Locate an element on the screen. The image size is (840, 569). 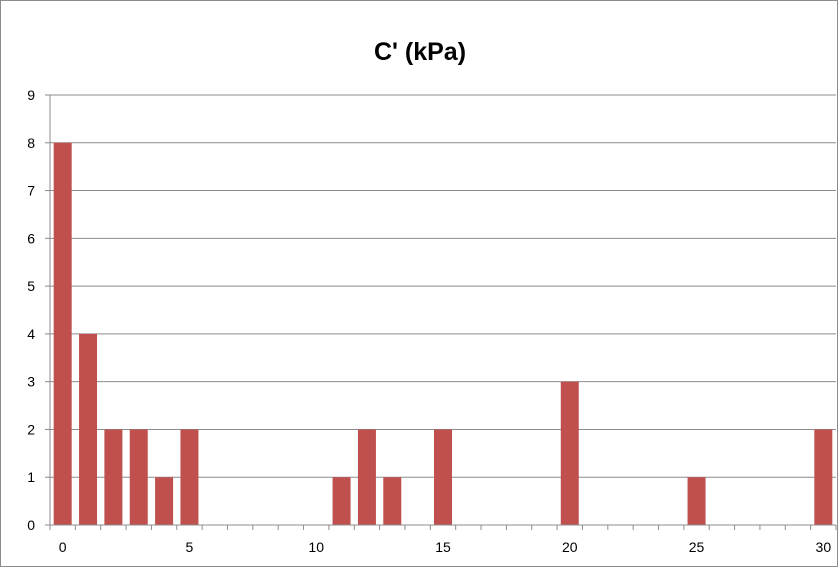
y-tick-label: 8 is located at coordinates (31, 143).